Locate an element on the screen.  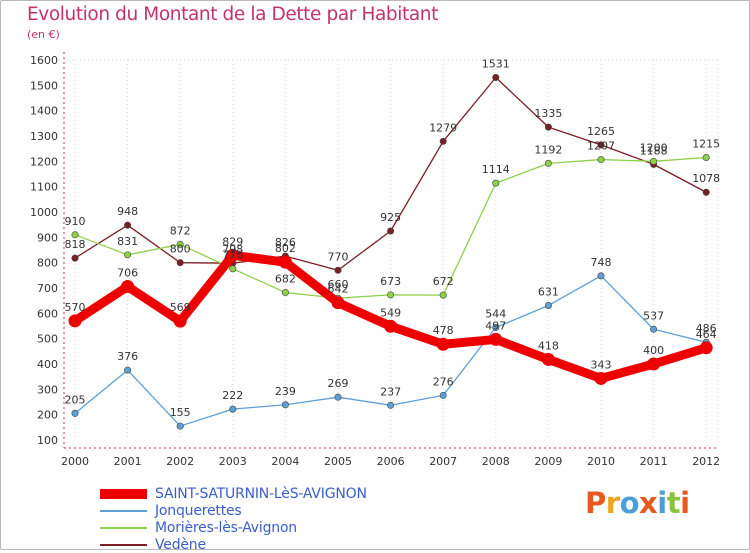
brand-logo: Proxiti is located at coordinates (637, 503).